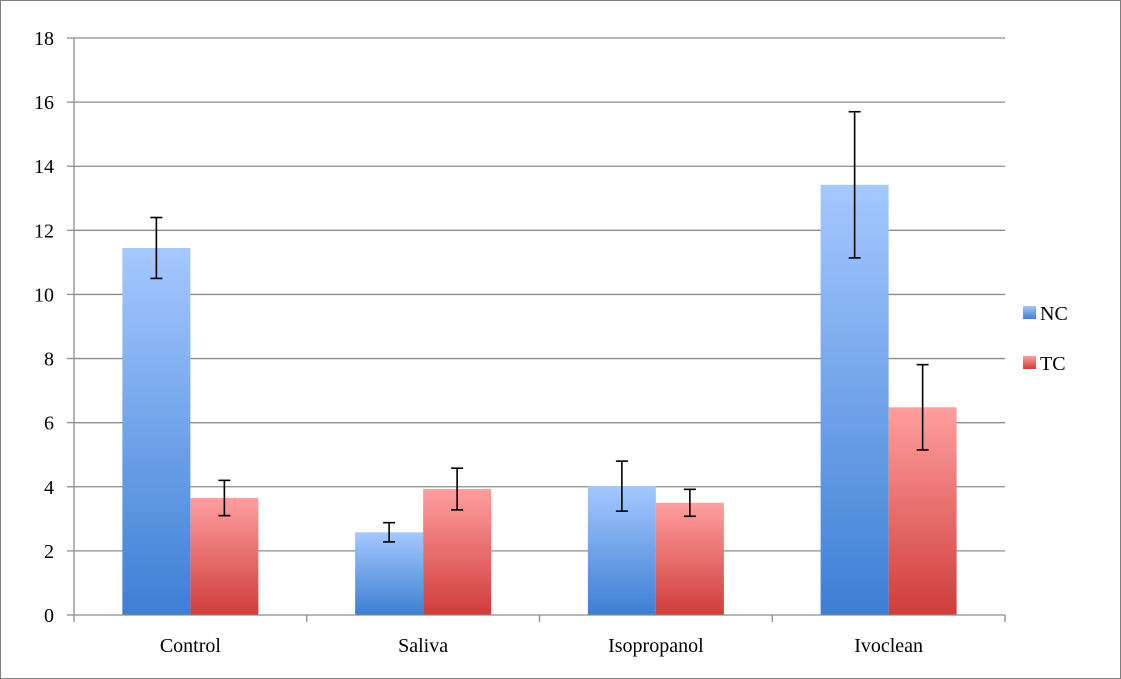 The image size is (1121, 679). Describe the element at coordinates (44, 167) in the screenshot. I see `y-tick-label: 14` at that location.